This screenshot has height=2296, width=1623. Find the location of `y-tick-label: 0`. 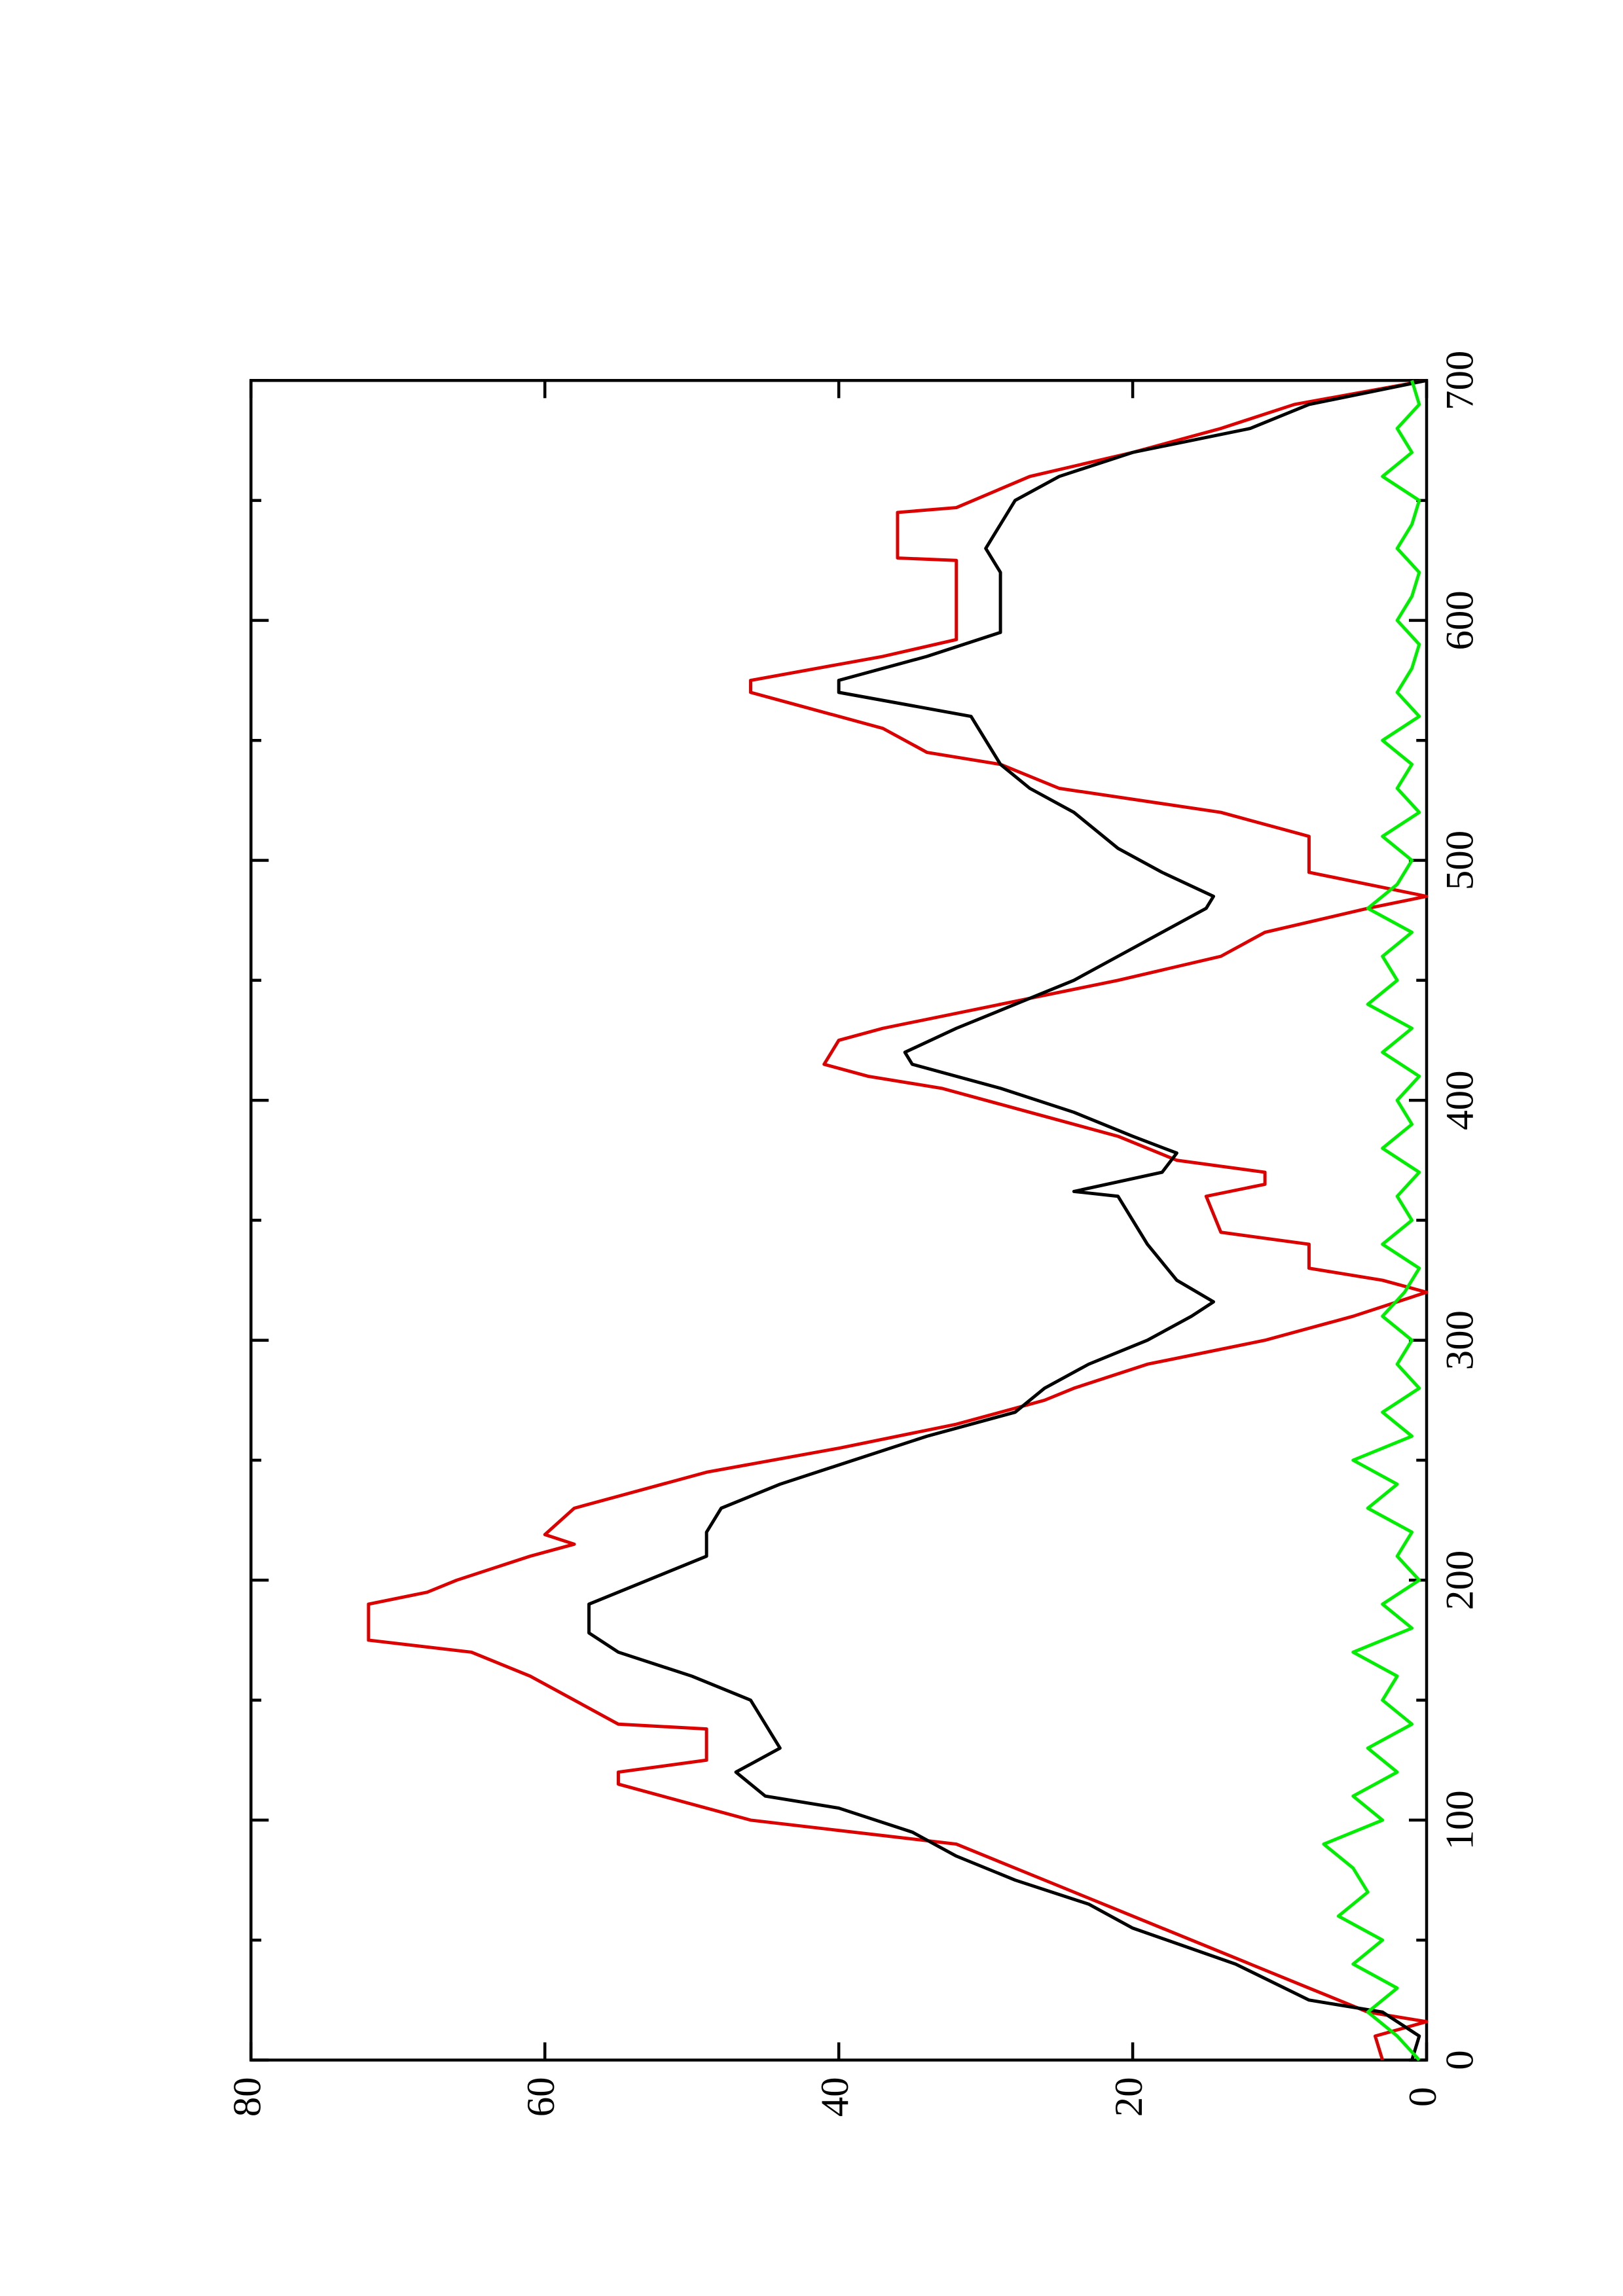

y-tick-label: 0 is located at coordinates (1423, 2097).